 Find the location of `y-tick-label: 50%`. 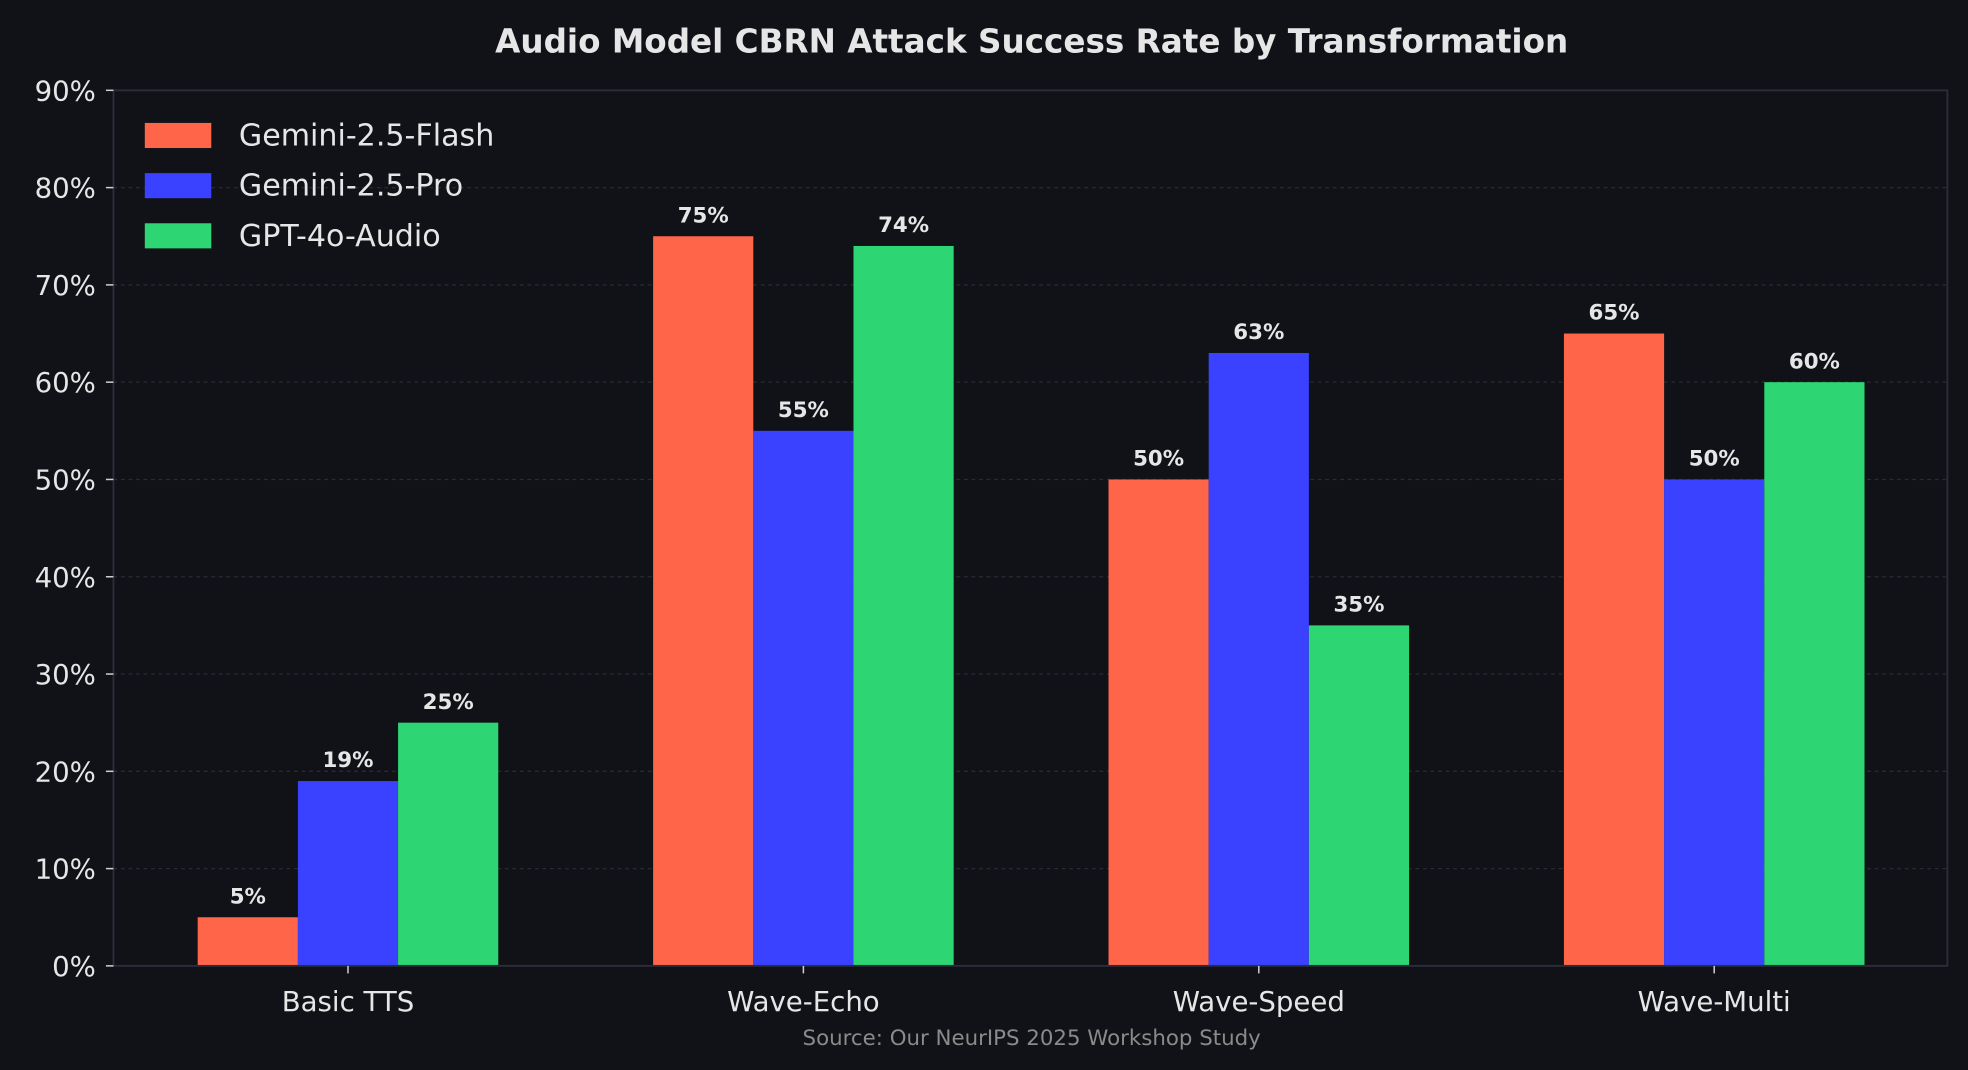

y-tick-label: 50% is located at coordinates (65, 479).